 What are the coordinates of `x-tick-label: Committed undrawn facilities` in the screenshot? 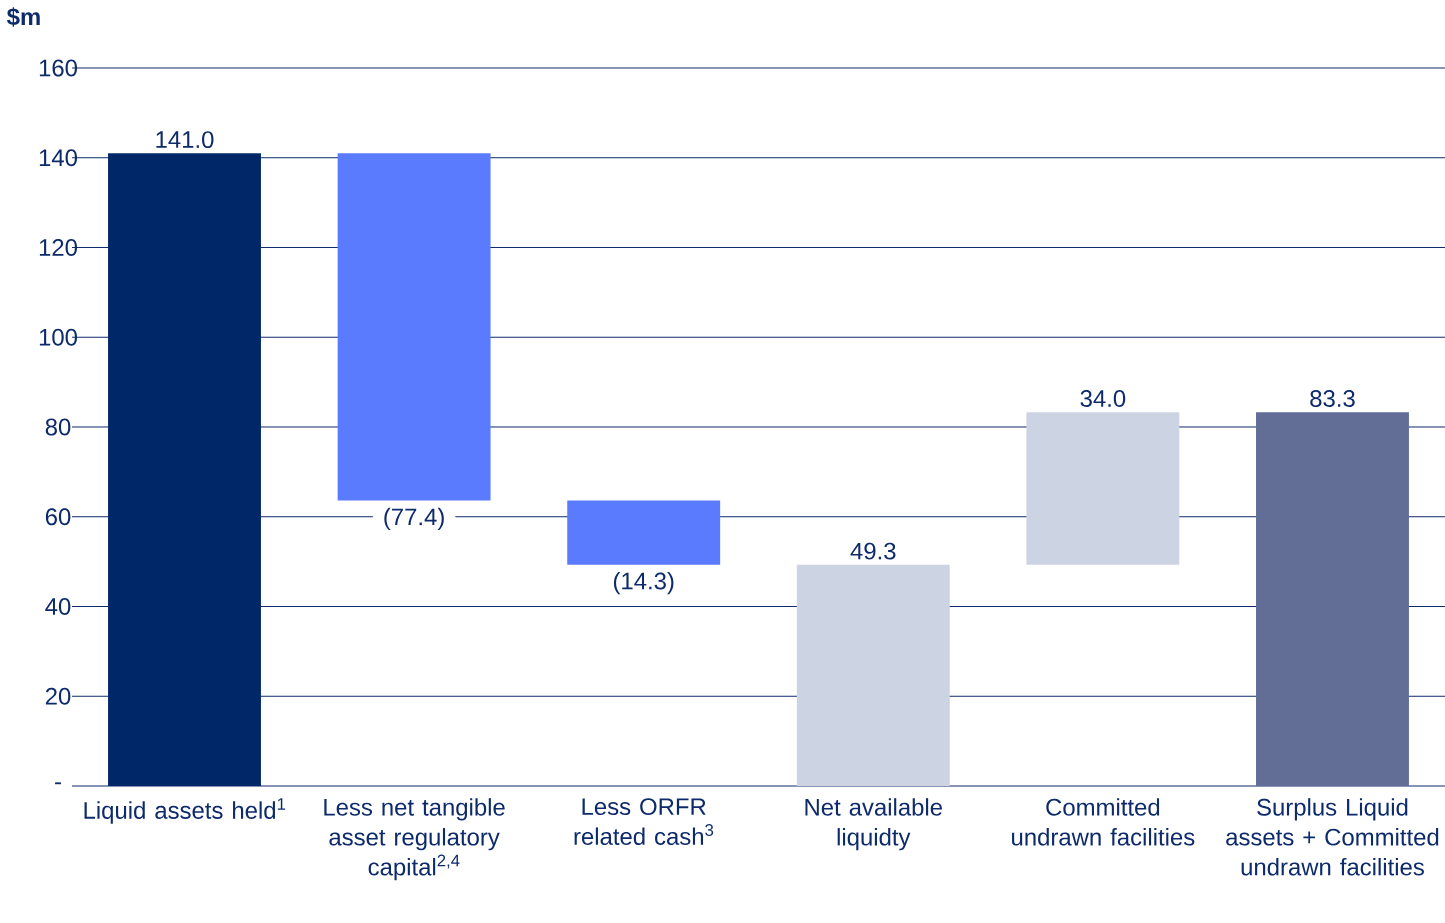 It's located at (1103, 822).